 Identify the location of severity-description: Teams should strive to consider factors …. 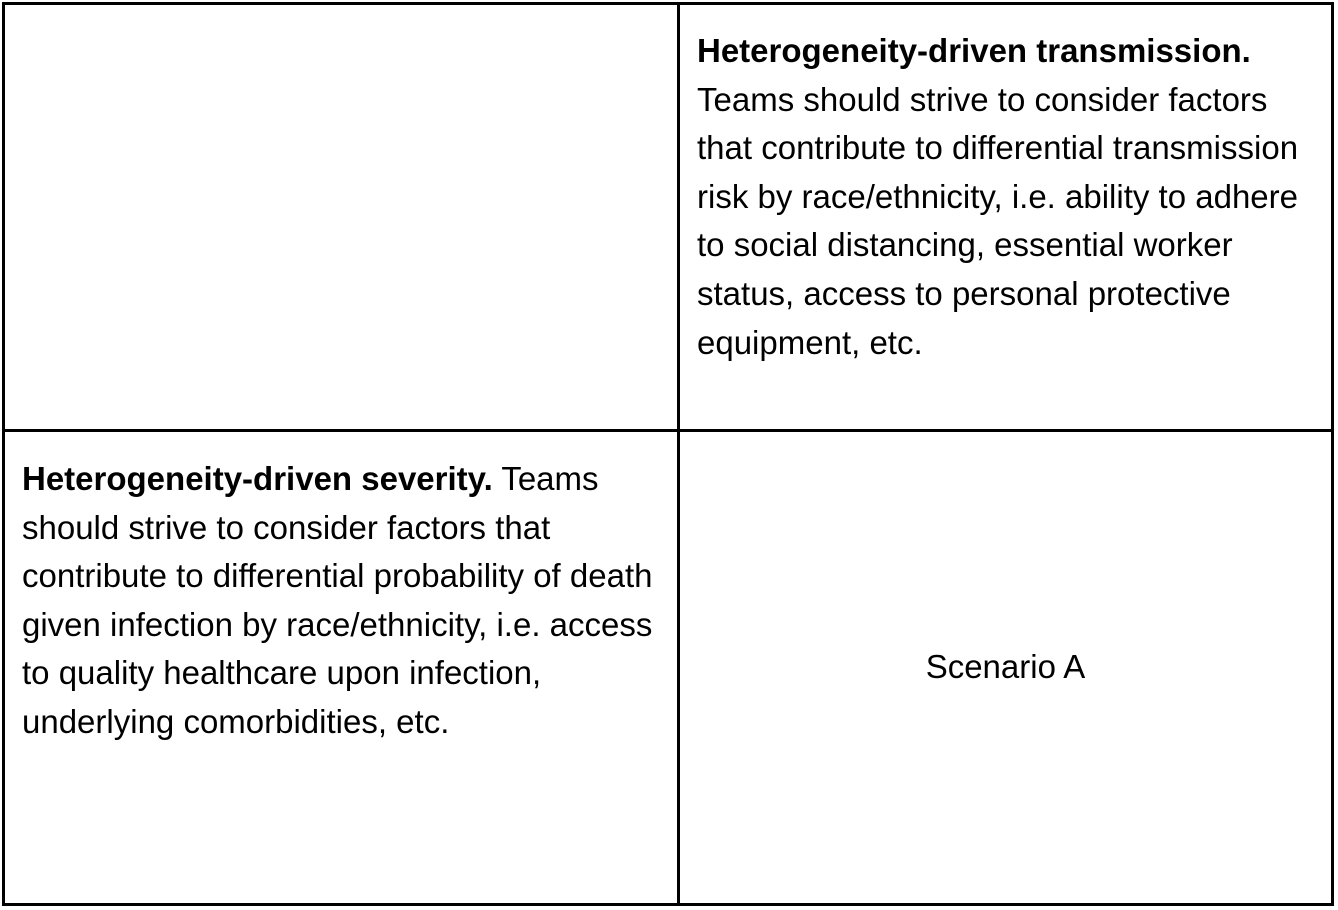
(337, 600).